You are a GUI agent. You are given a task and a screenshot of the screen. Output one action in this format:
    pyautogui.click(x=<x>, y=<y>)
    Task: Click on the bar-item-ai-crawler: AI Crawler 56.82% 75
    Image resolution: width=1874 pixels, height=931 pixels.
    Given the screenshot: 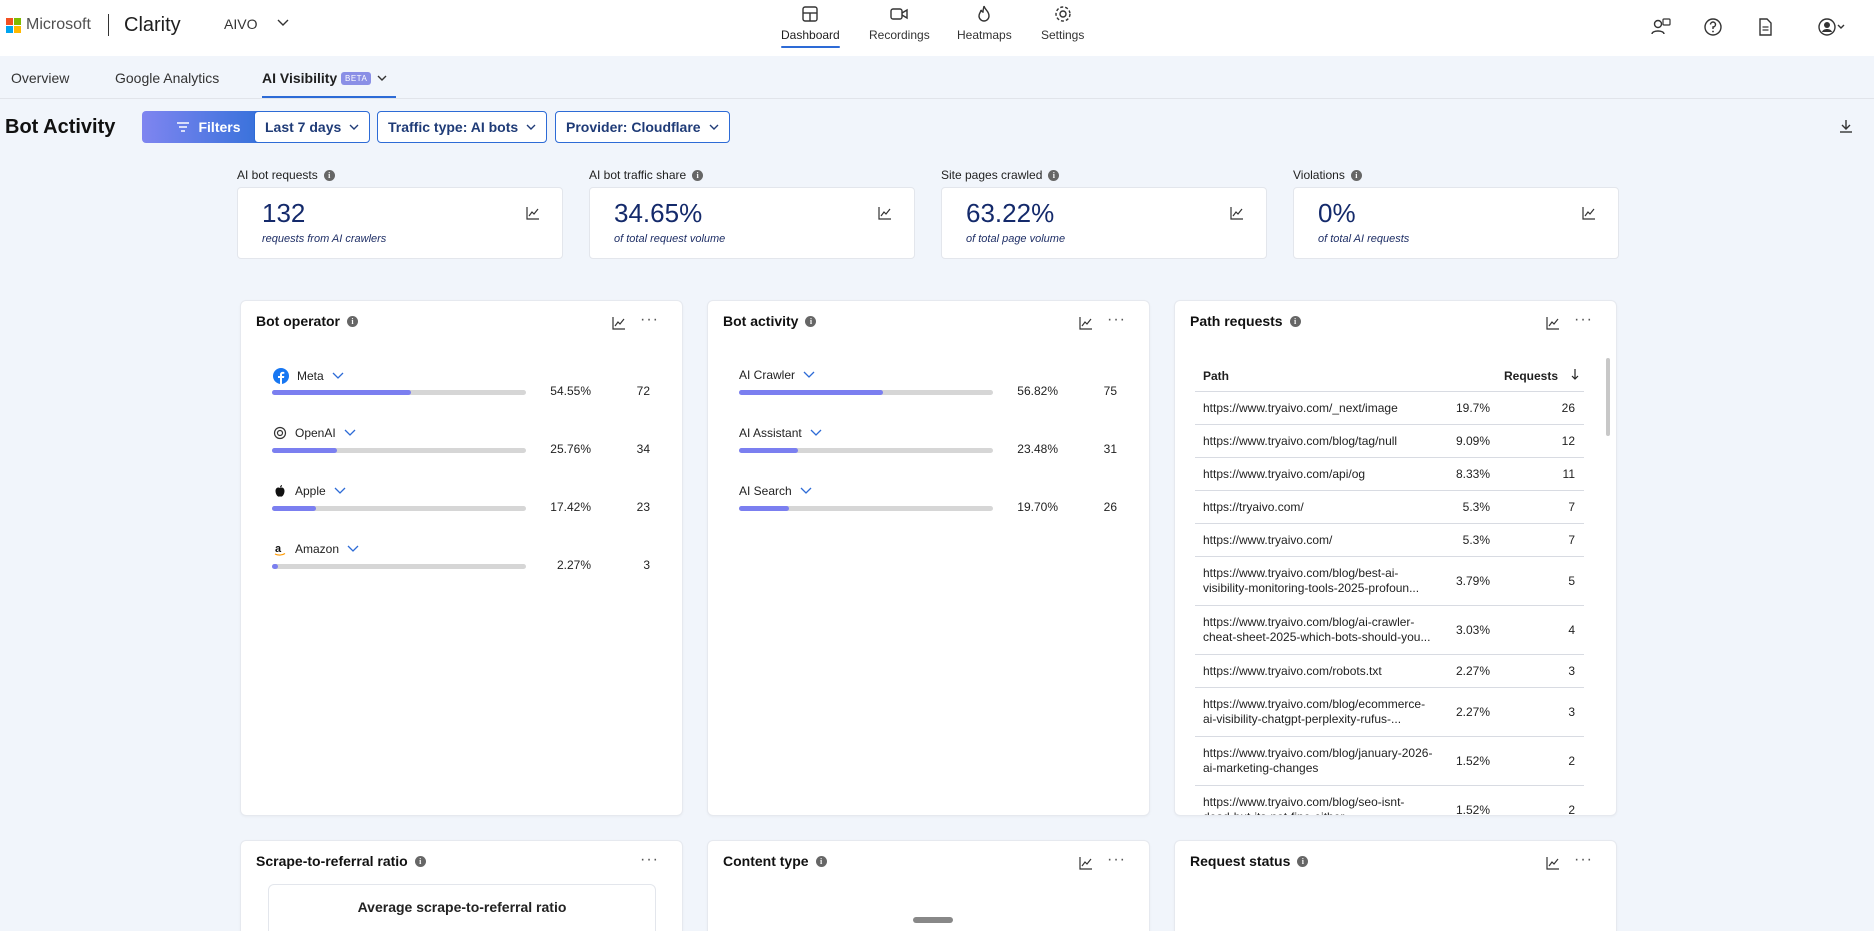 What is the action you would take?
    pyautogui.click(x=928, y=393)
    